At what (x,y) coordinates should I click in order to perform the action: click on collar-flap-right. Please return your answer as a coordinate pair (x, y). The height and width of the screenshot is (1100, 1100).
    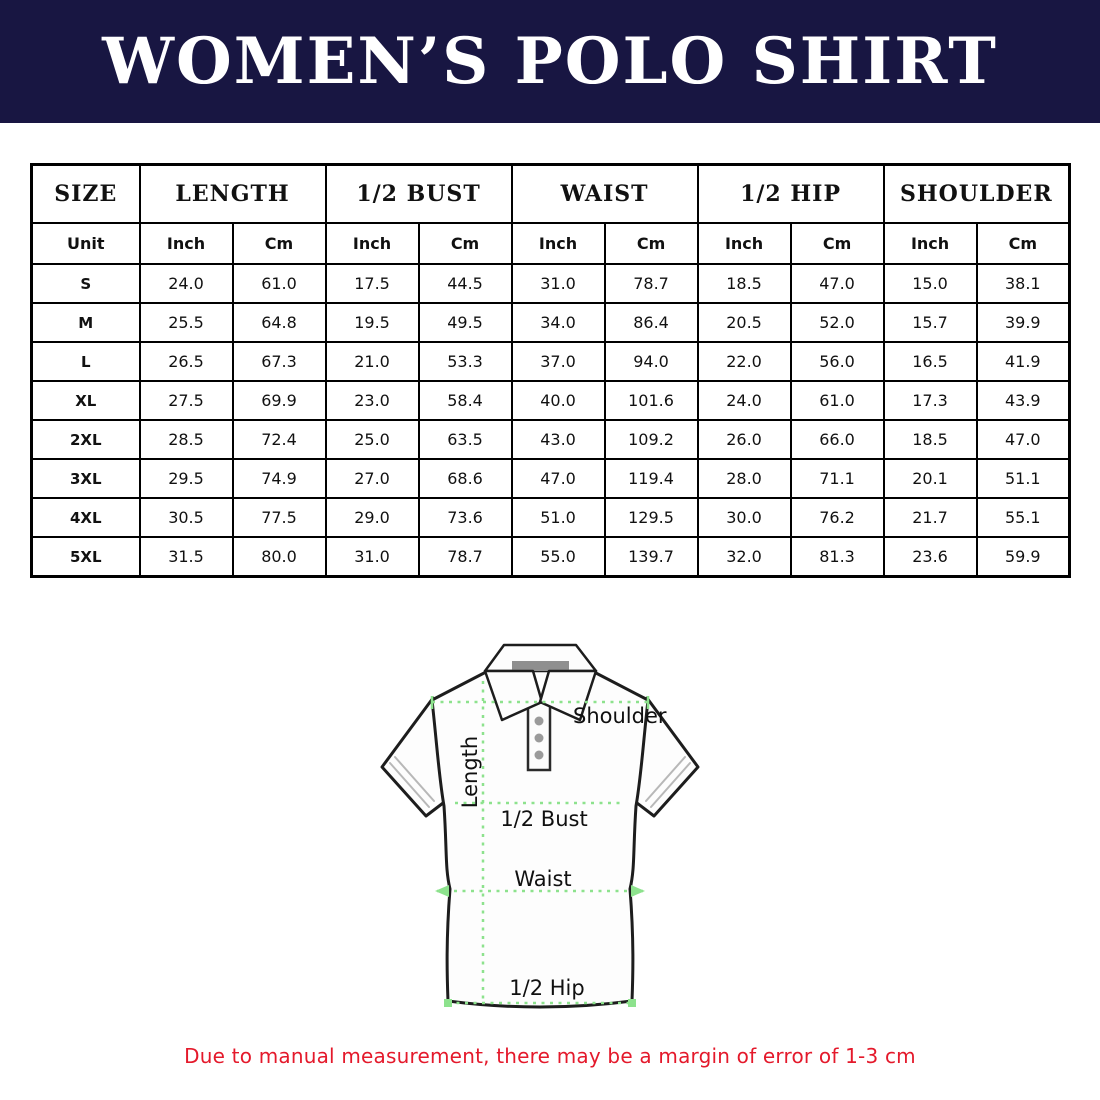
    Looking at the image, I should click on (568, 695).